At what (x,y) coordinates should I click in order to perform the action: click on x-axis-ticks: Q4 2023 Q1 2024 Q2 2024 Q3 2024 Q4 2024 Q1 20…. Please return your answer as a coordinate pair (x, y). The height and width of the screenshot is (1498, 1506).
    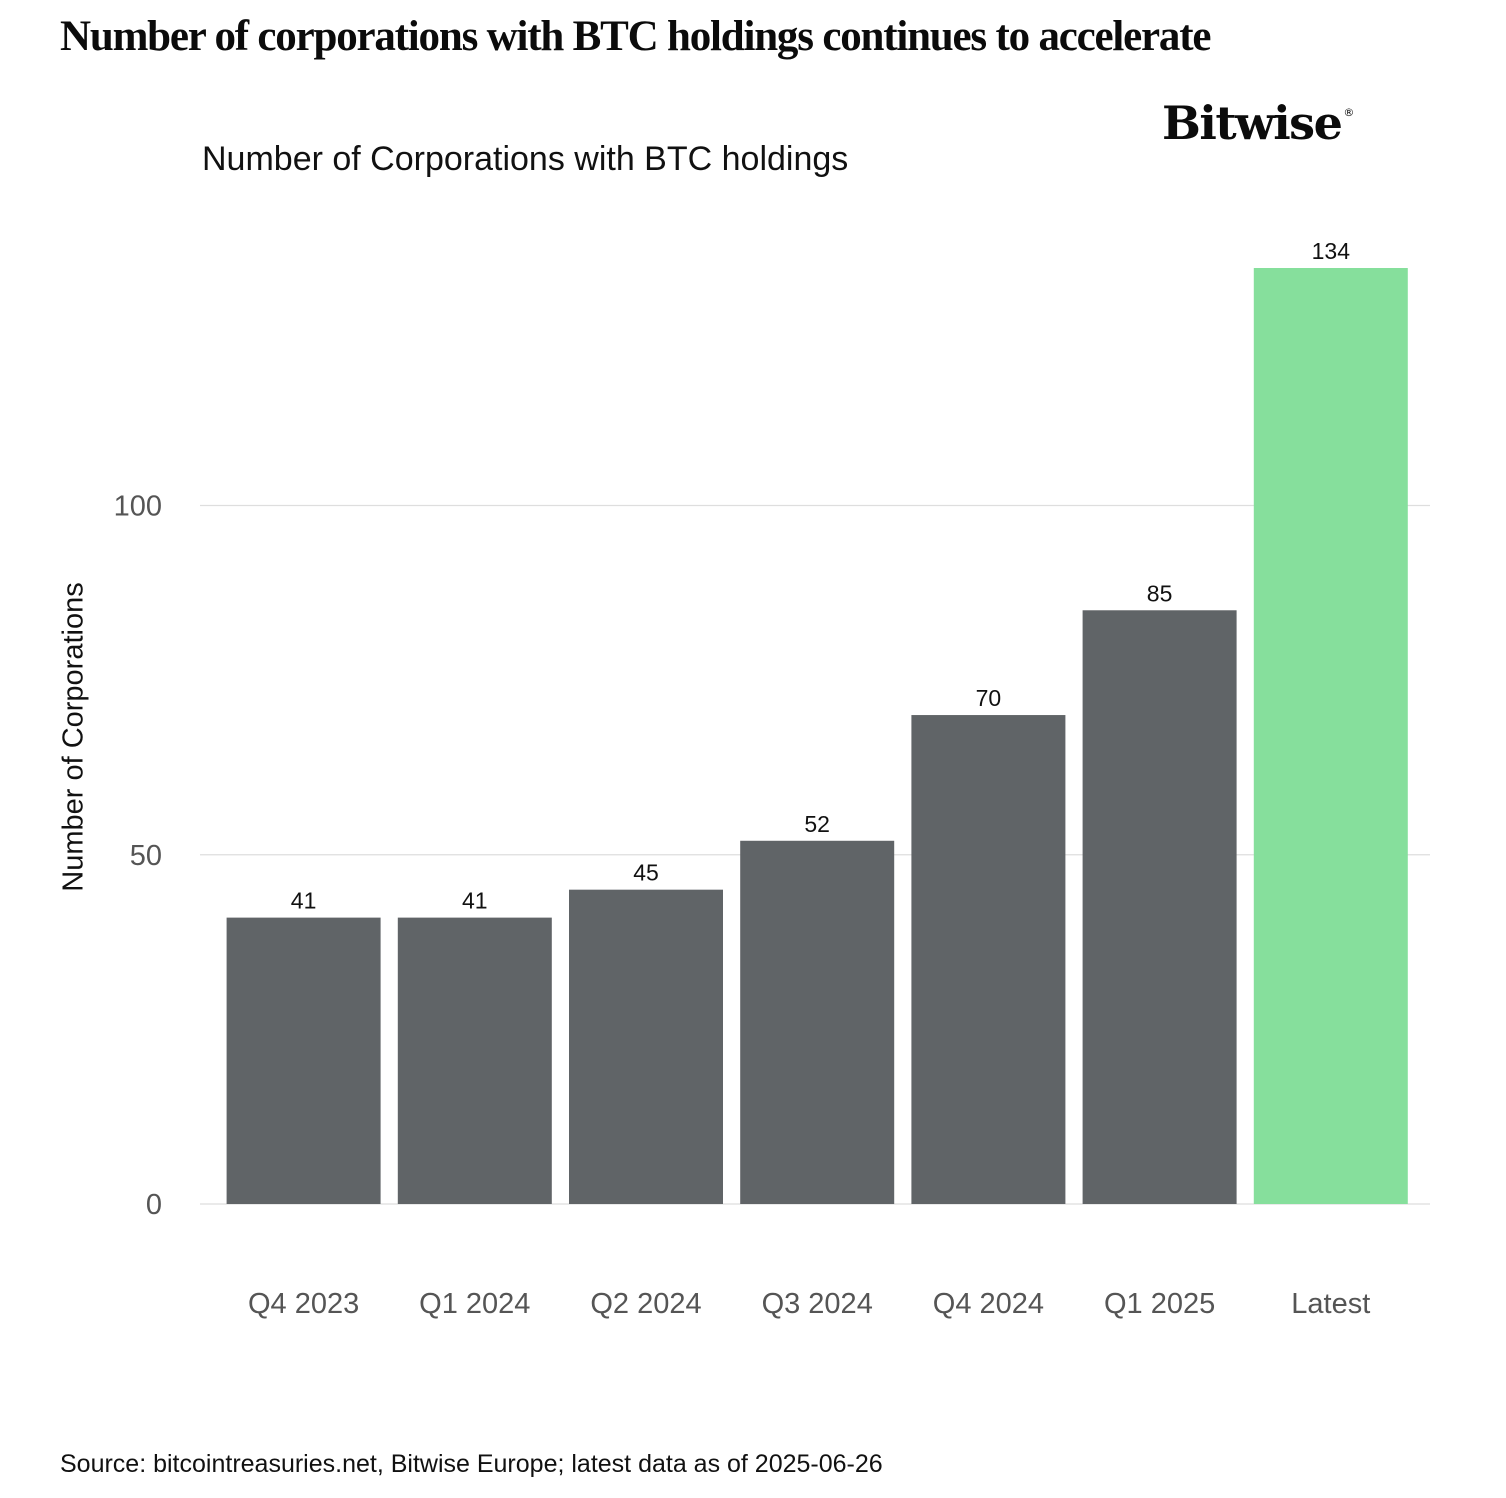
    Looking at the image, I should click on (809, 1304).